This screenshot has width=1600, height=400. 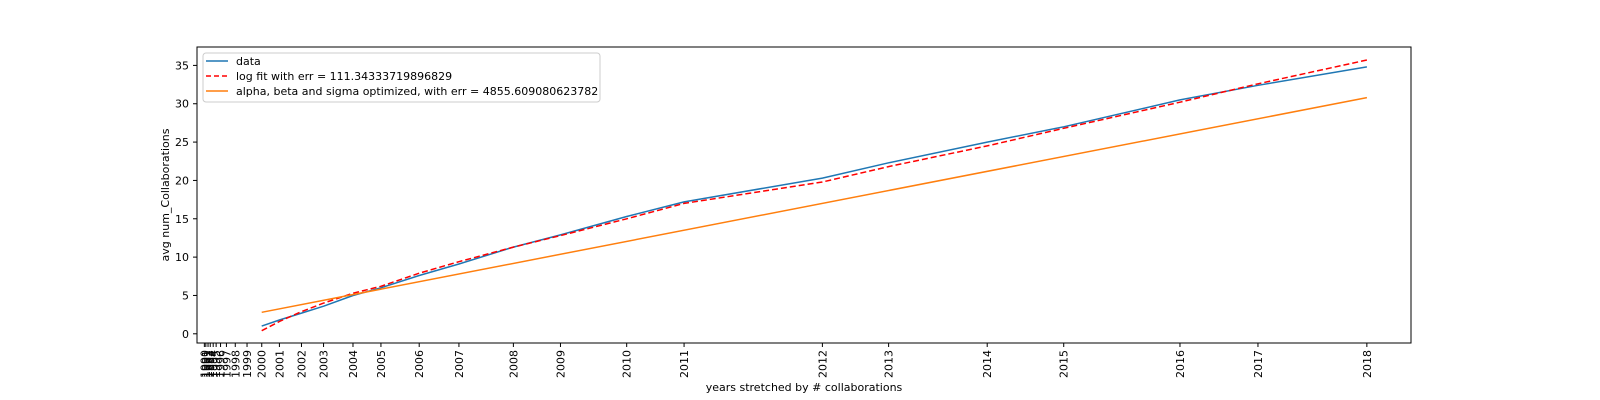 What do you see at coordinates (182, 65) in the screenshot?
I see `y-tick-label: 35` at bounding box center [182, 65].